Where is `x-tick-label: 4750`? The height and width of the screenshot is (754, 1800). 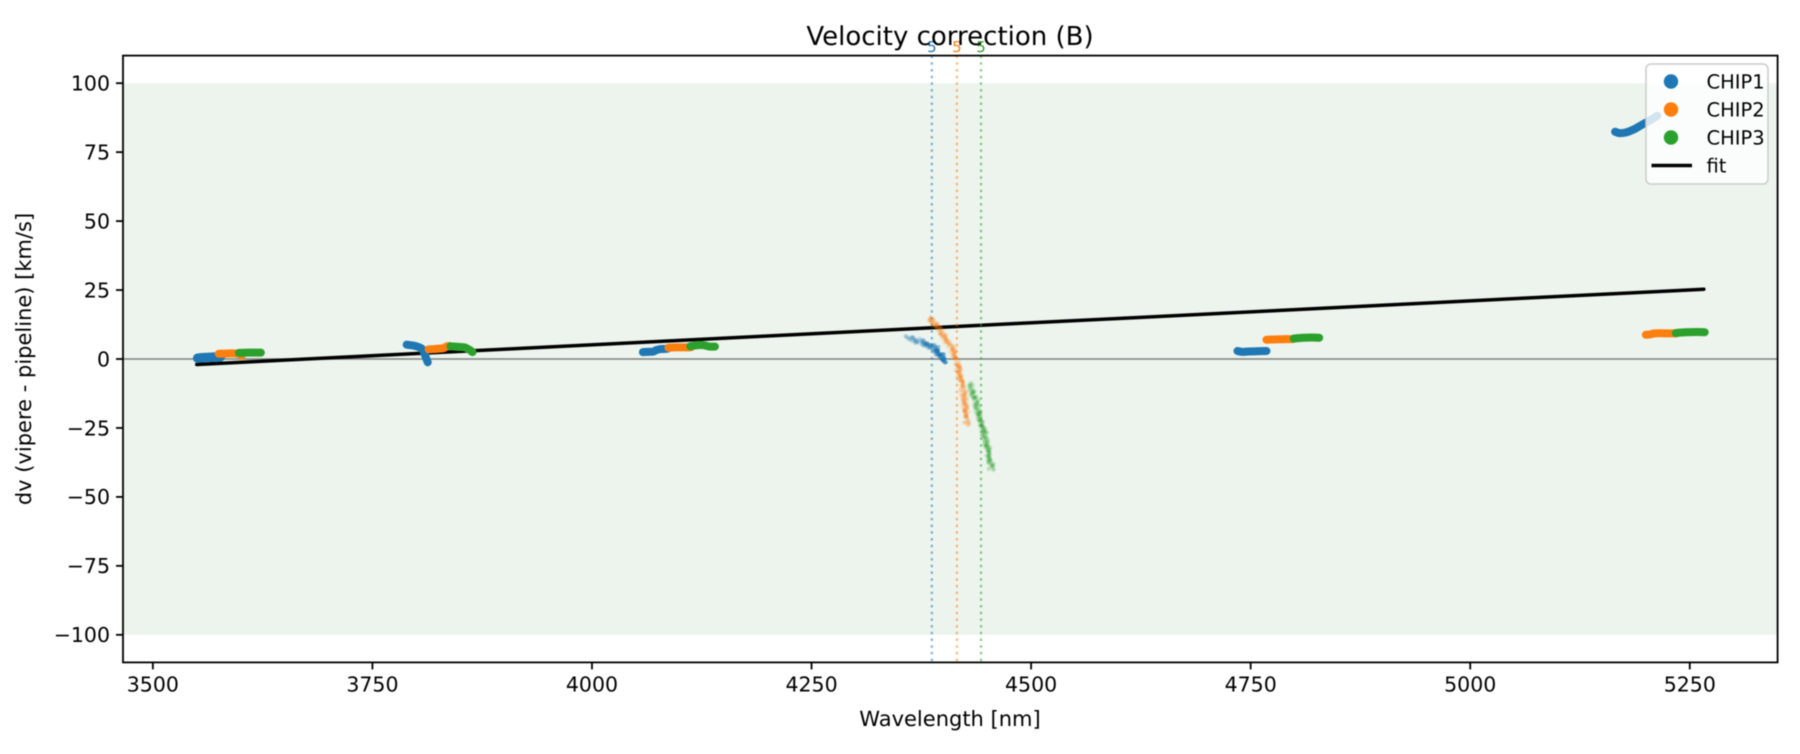 x-tick-label: 4750 is located at coordinates (1251, 684).